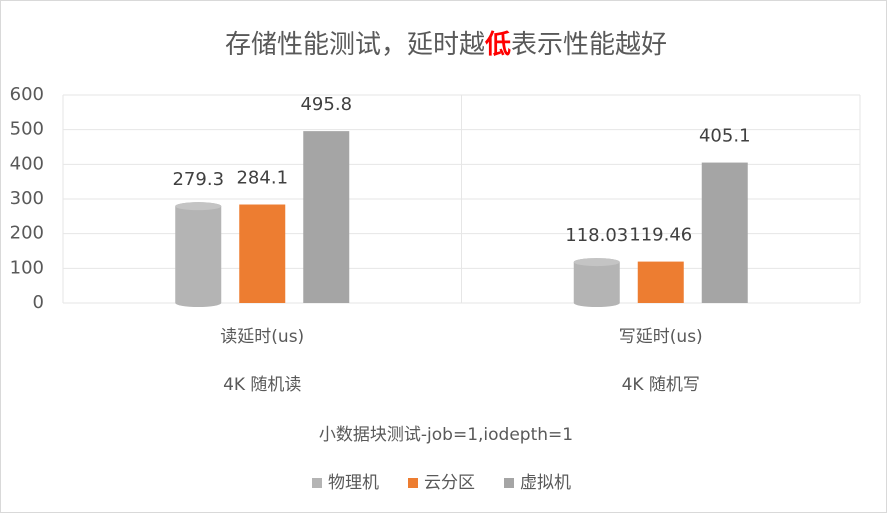  What do you see at coordinates (27, 233) in the screenshot?
I see `y-tick-label: 200` at bounding box center [27, 233].